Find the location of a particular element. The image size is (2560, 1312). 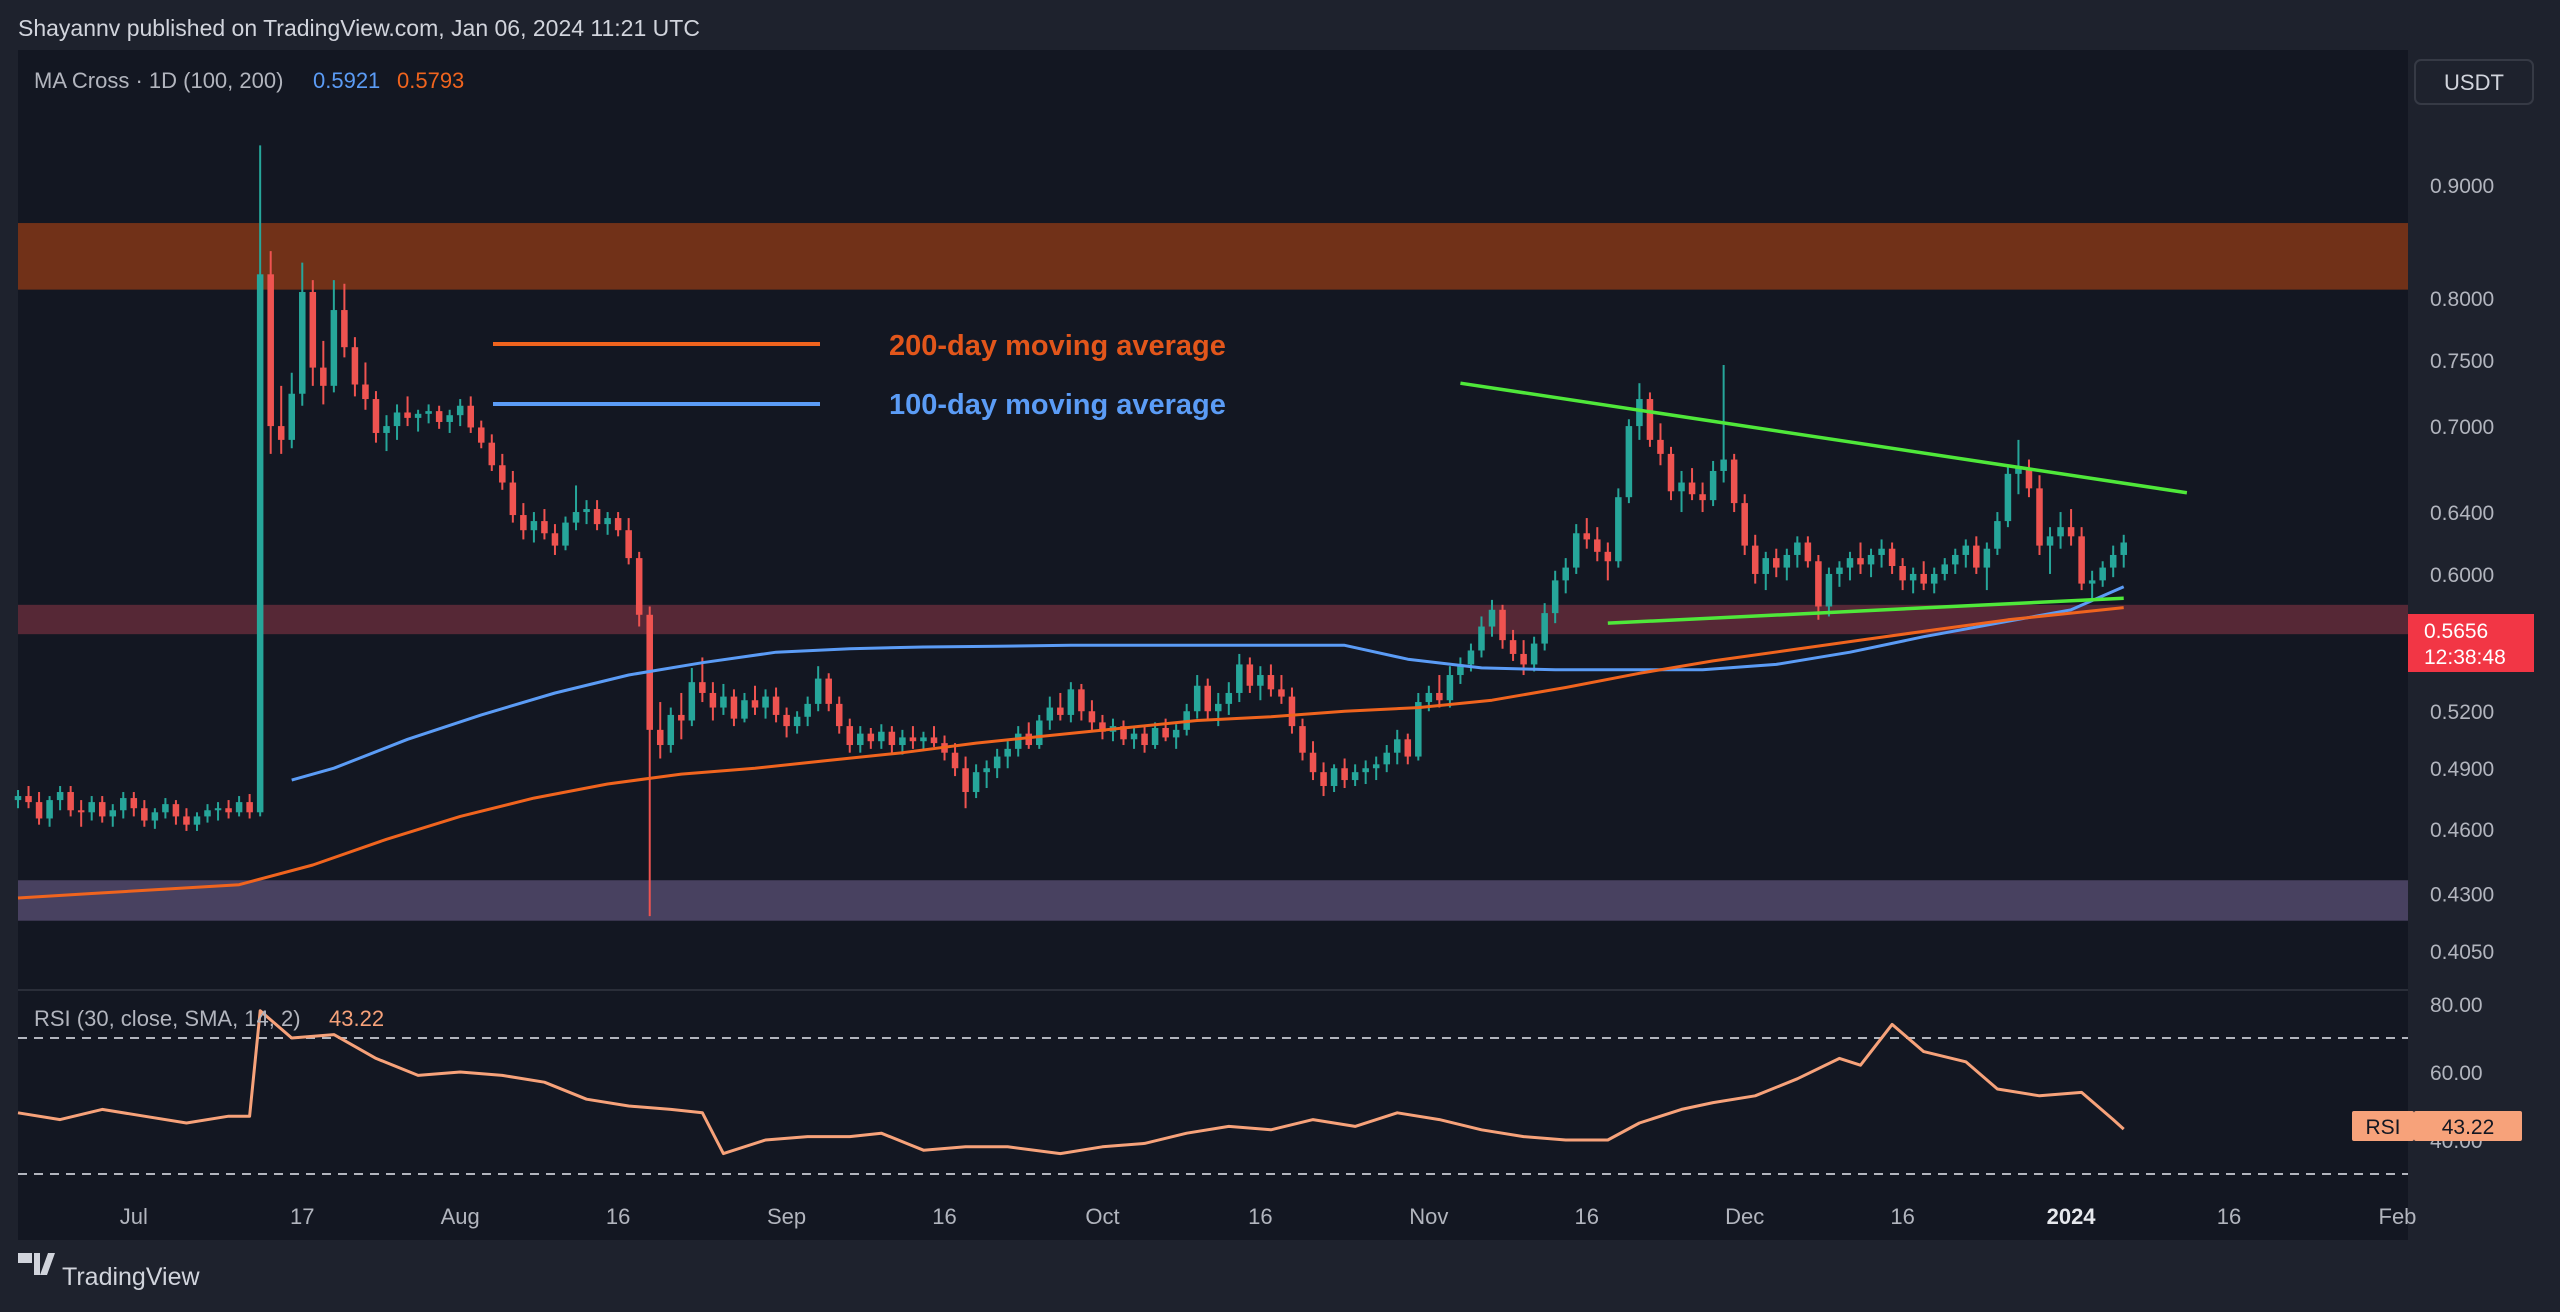

rsi-indicator-label: RSI (30, close, SMA, 14, 2) is located at coordinates (167, 1018).